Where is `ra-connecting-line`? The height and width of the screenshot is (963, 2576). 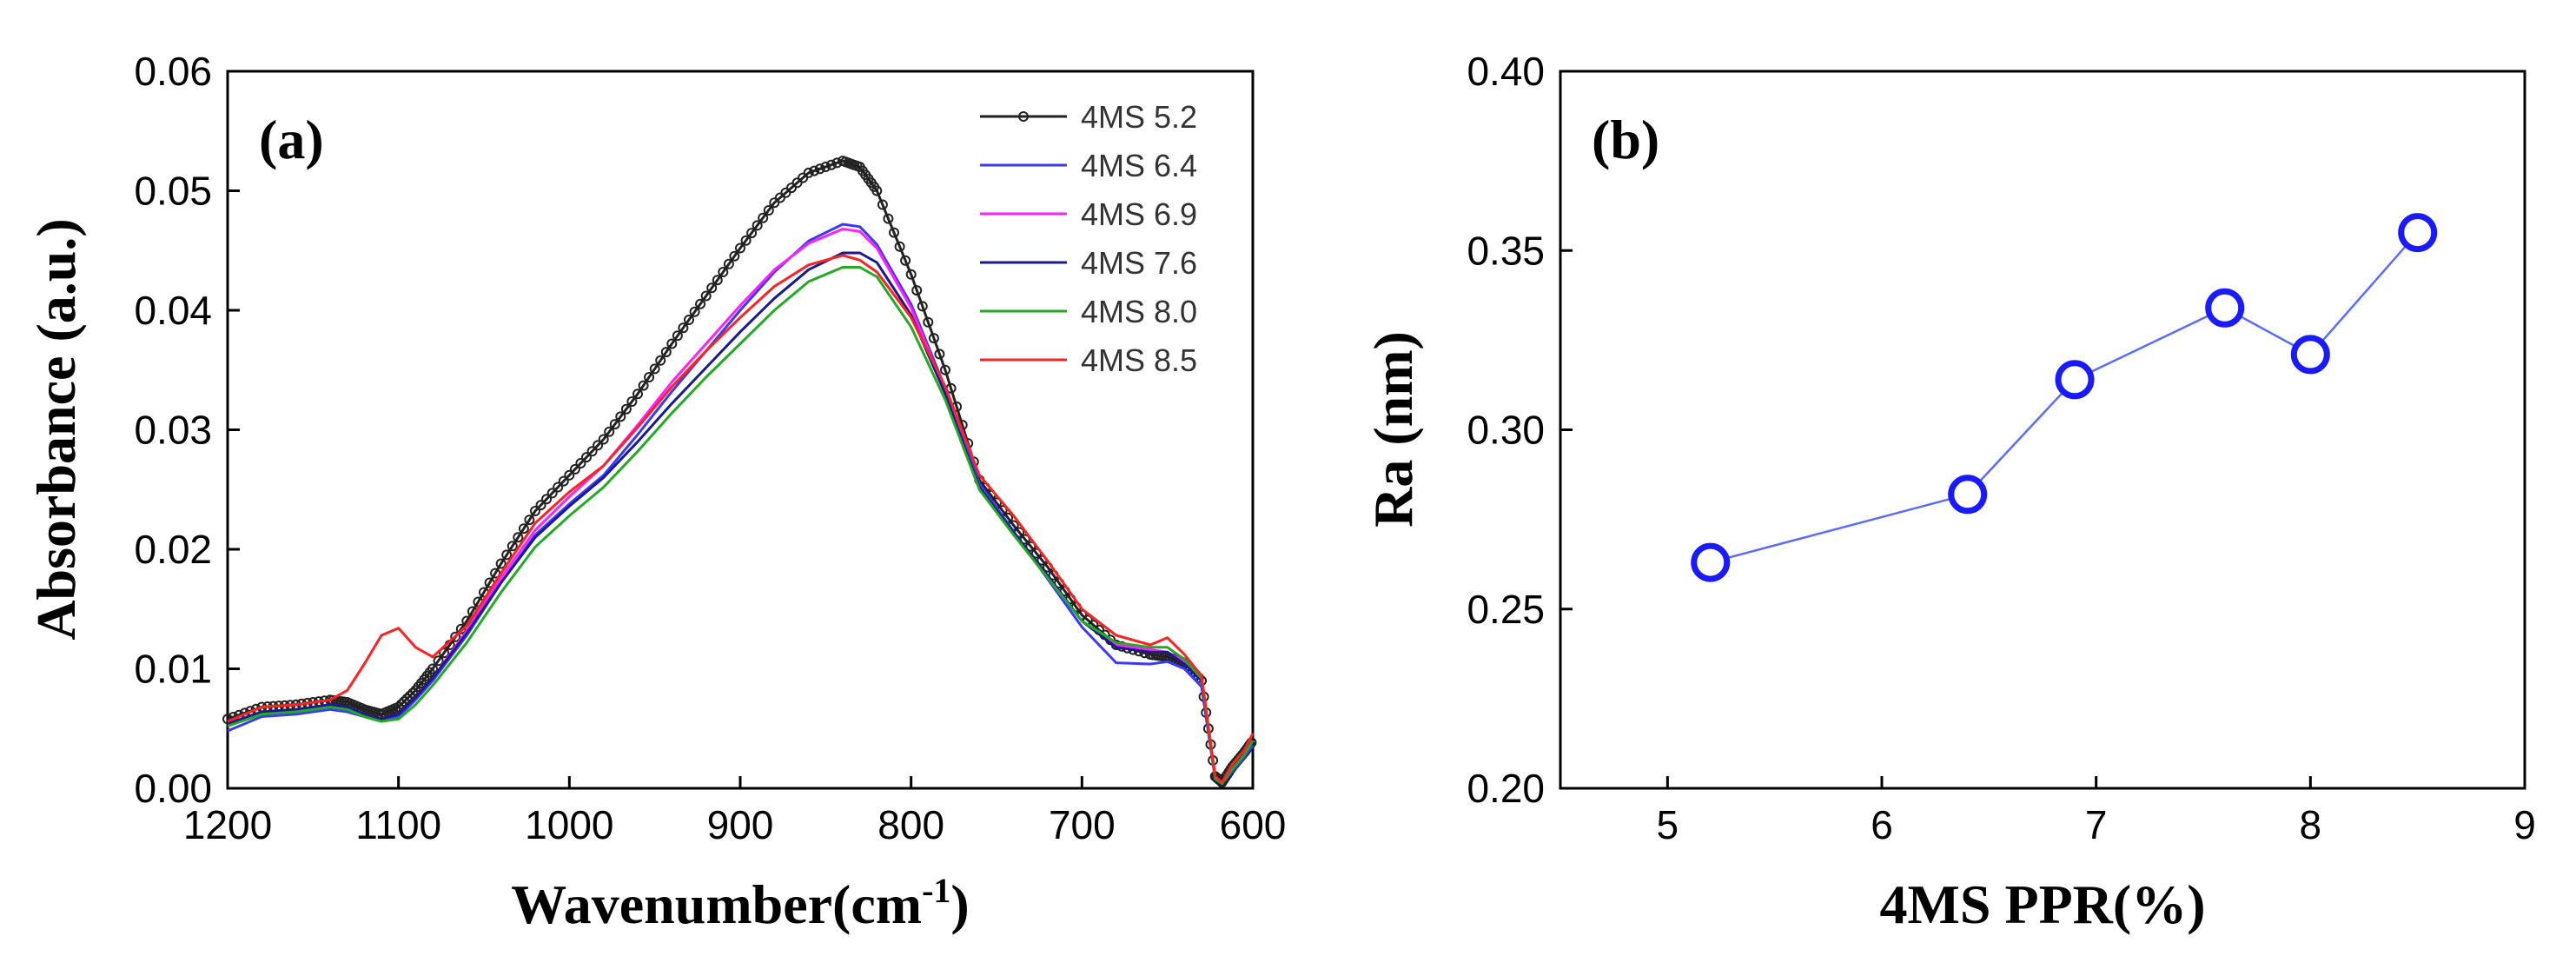
ra-connecting-line is located at coordinates (2064, 397).